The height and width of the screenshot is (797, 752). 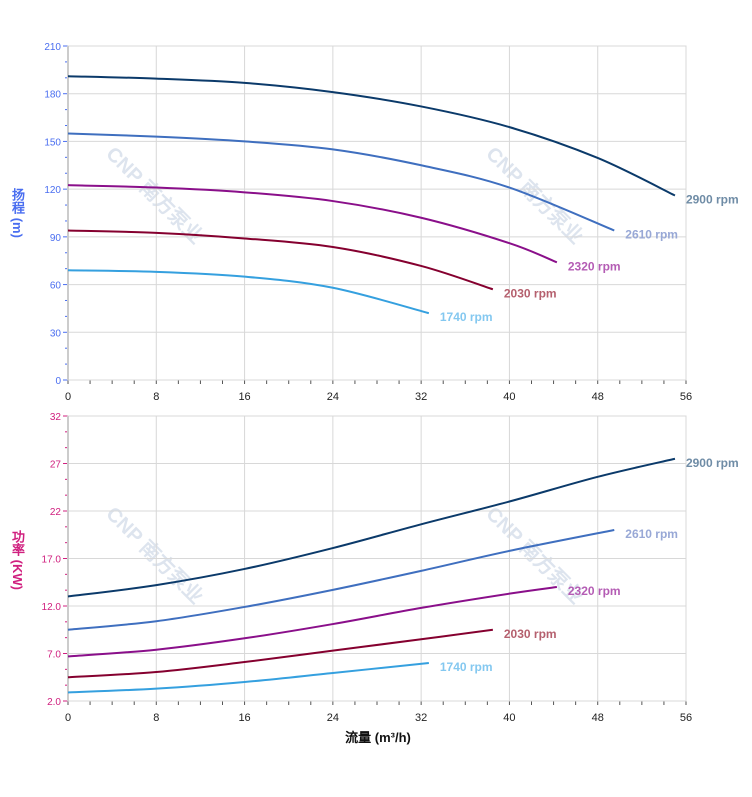 I want to click on y-tick-label: 2.0, so click(x=54, y=702).